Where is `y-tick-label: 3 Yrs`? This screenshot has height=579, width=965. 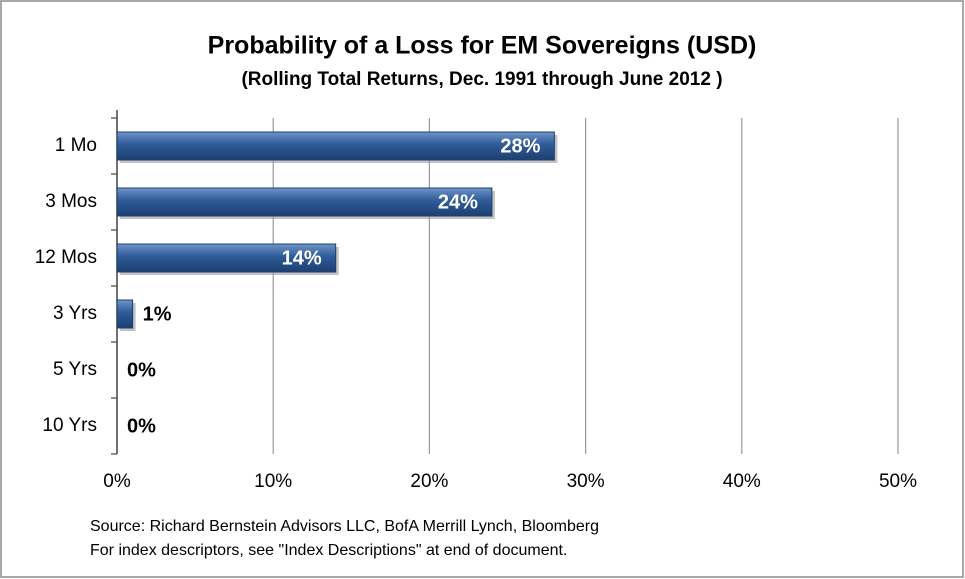 y-tick-label: 3 Yrs is located at coordinates (75, 313).